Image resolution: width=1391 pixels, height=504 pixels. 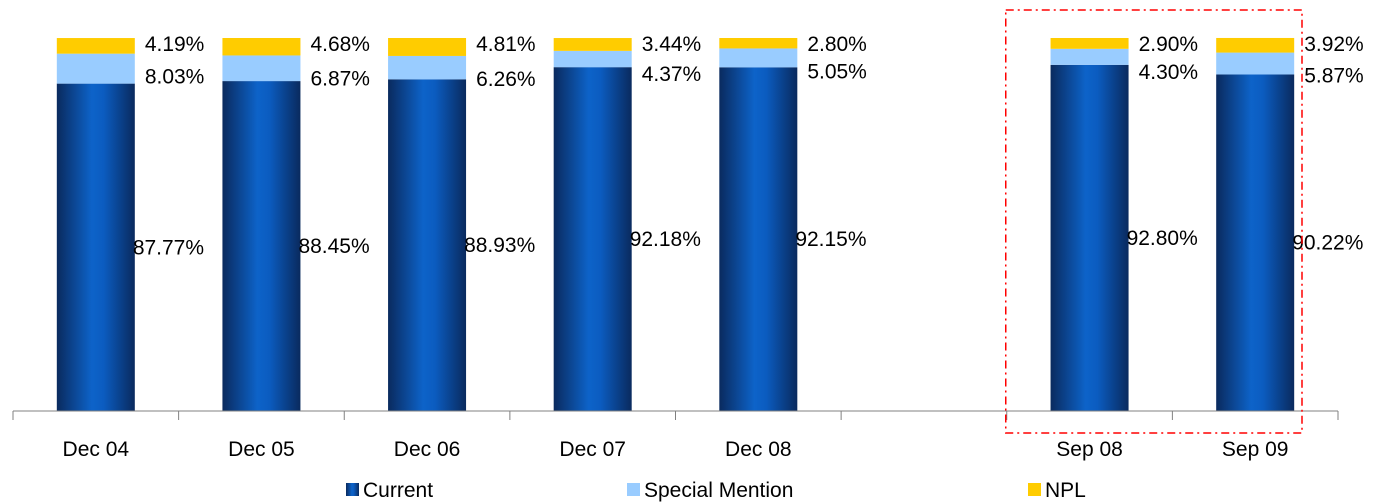 I want to click on data-label-special-mention-dec-07: 4.37%, so click(x=672, y=74).